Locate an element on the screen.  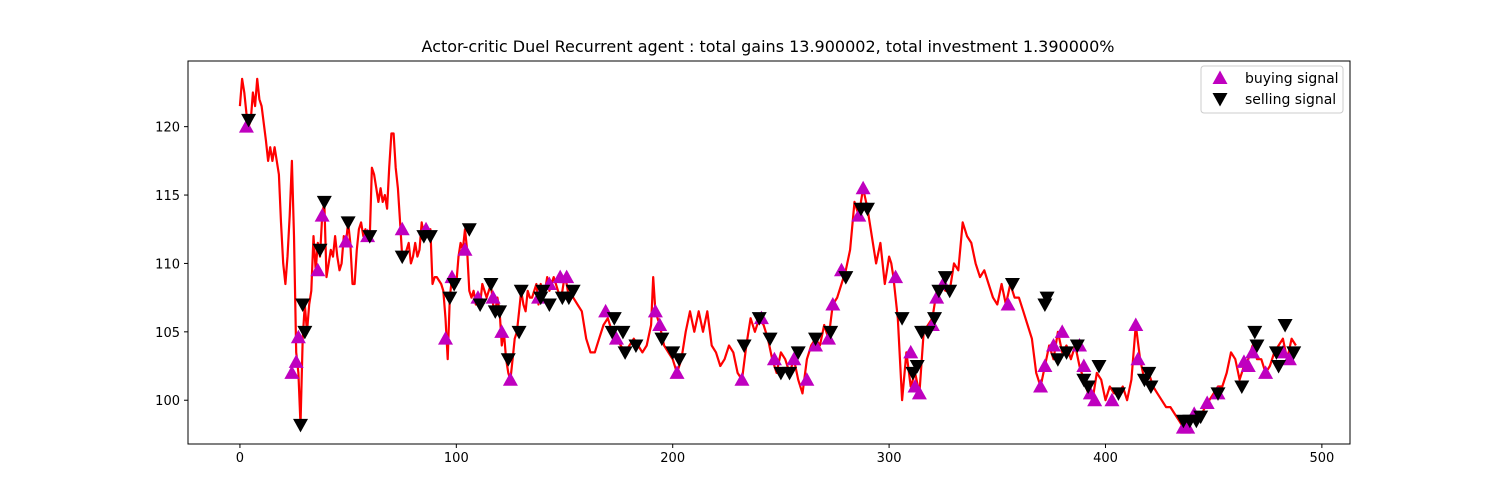
x-tick-label: 300 is located at coordinates (889, 458).